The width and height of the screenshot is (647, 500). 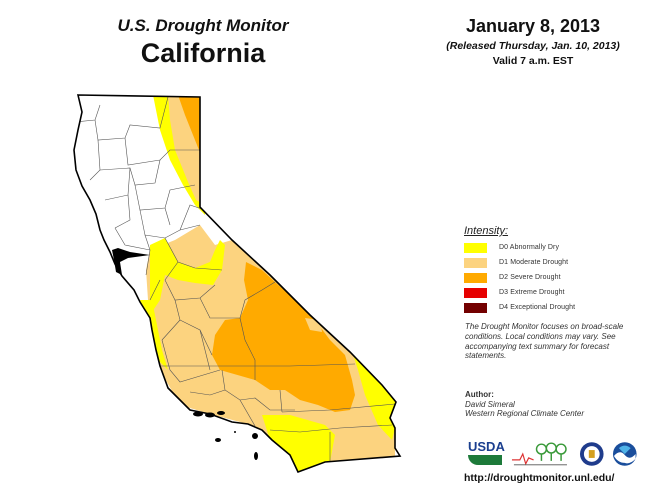 I want to click on valid-time: Valid 7 a.m. EST, so click(x=533, y=61).